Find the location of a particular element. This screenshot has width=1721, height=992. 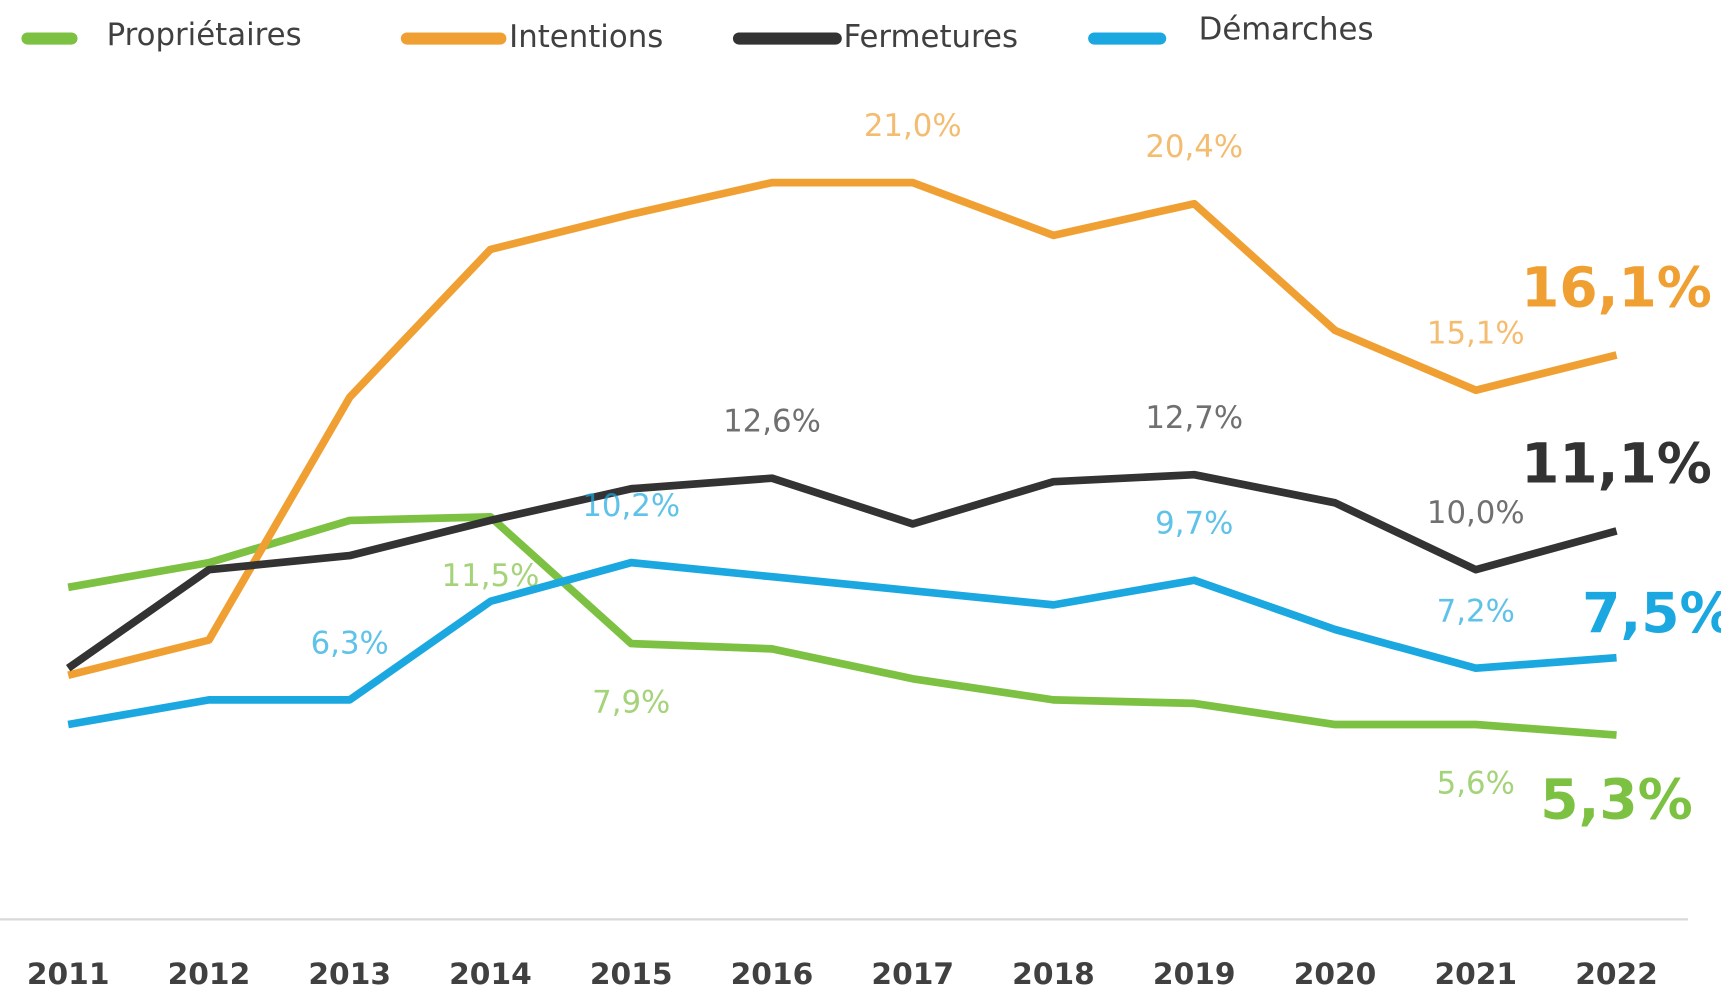

legend-label: Fermetures is located at coordinates (930, 37).